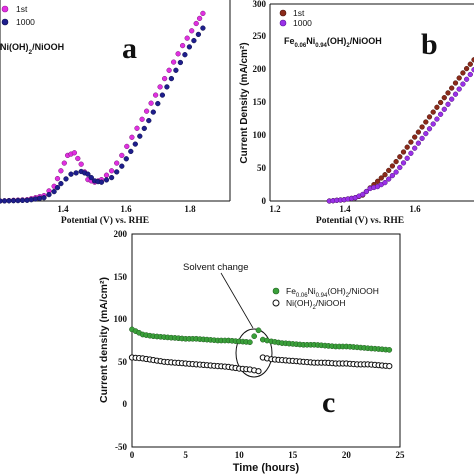 This screenshot has width=474, height=474. Describe the element at coordinates (126, 209) in the screenshot. I see `panel-a-x-tick-1: 1.6` at that location.